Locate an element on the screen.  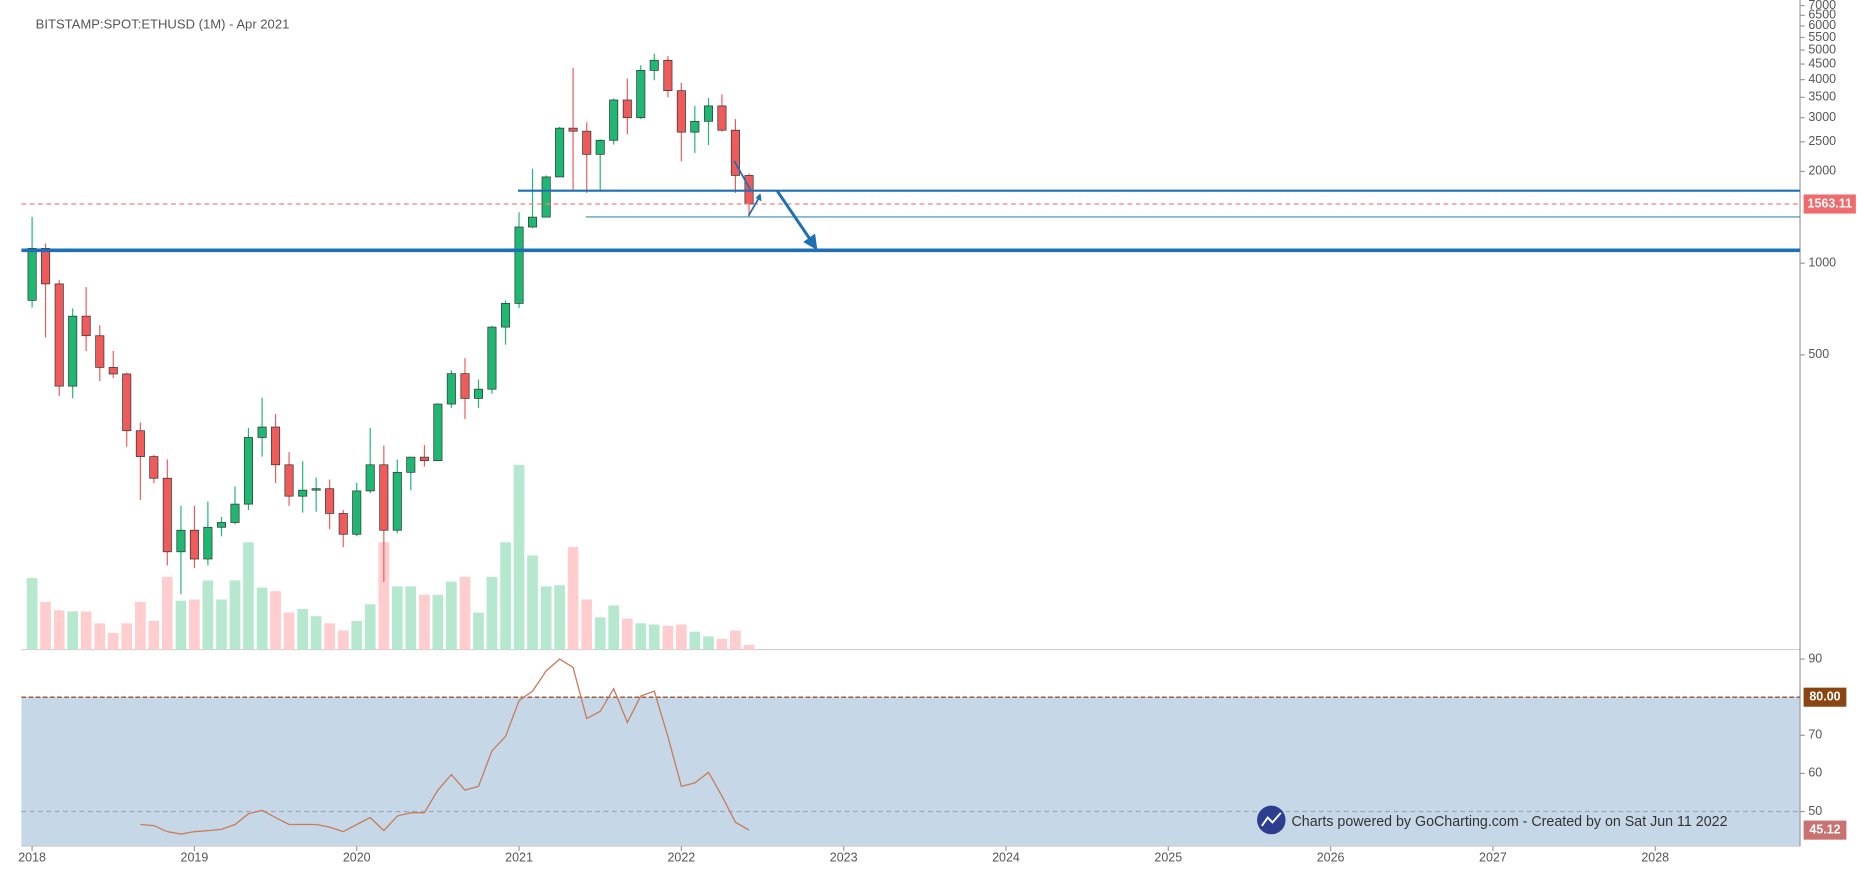
x-tick-label: 2023 is located at coordinates (844, 857).